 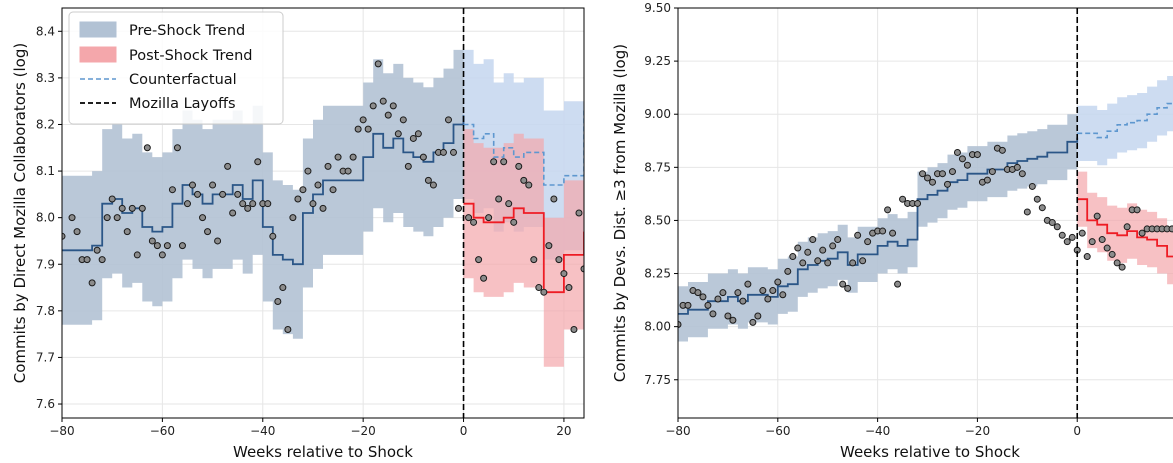 I want to click on left-x-tick-label: −80, so click(x=61, y=431).